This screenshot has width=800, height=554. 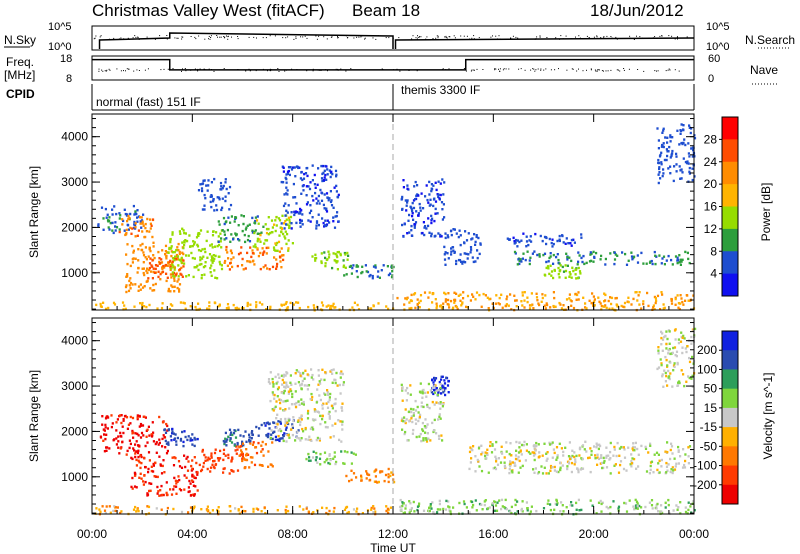 What do you see at coordinates (393, 64) in the screenshot?
I see `freq-line` at bounding box center [393, 64].